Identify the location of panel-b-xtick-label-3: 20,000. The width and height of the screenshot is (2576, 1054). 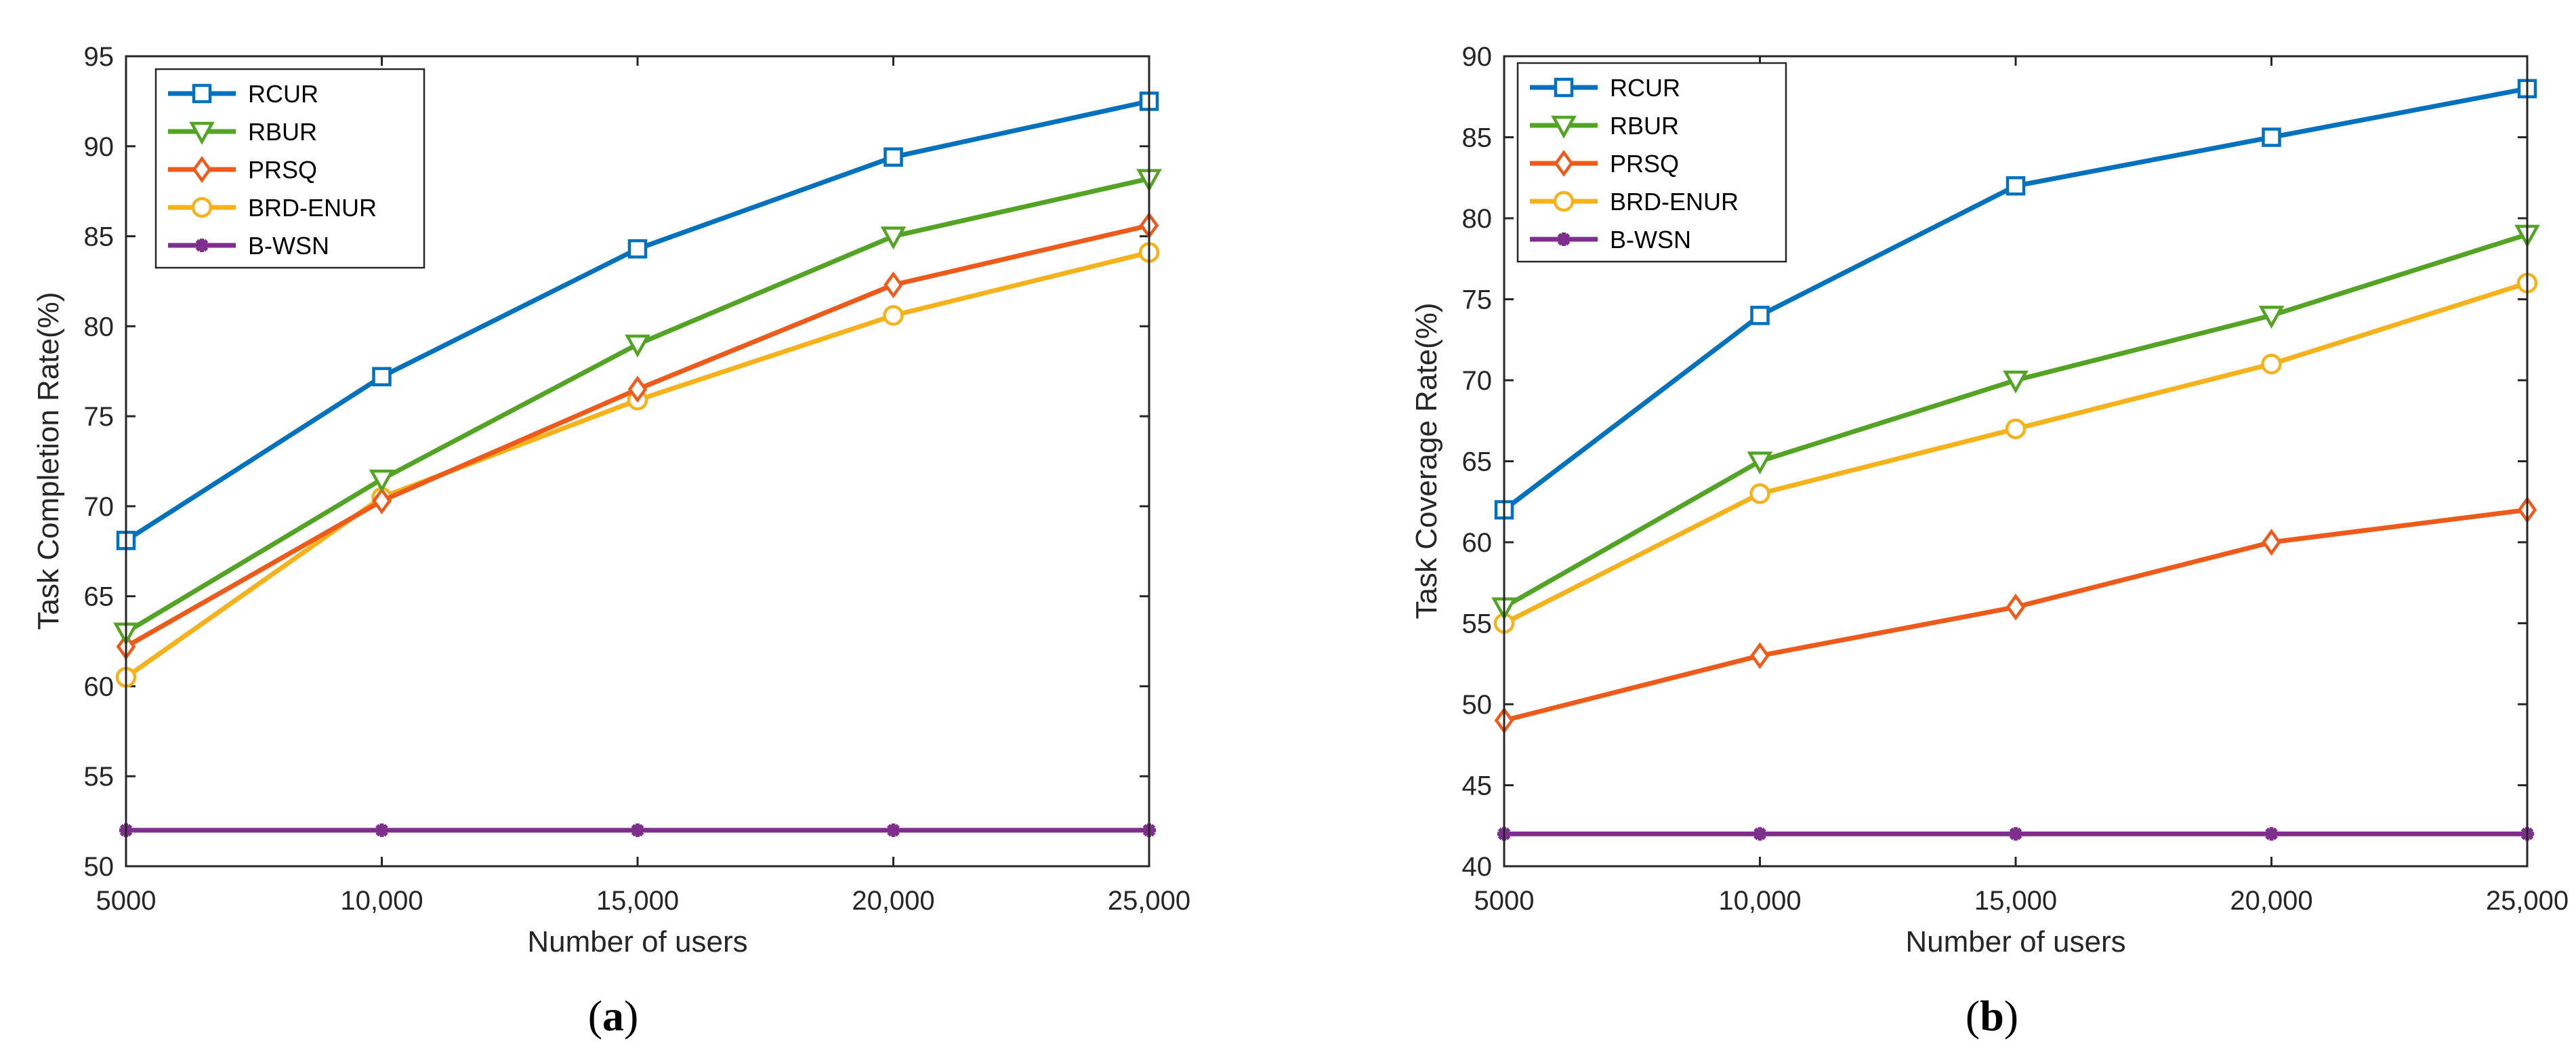
(2271, 901).